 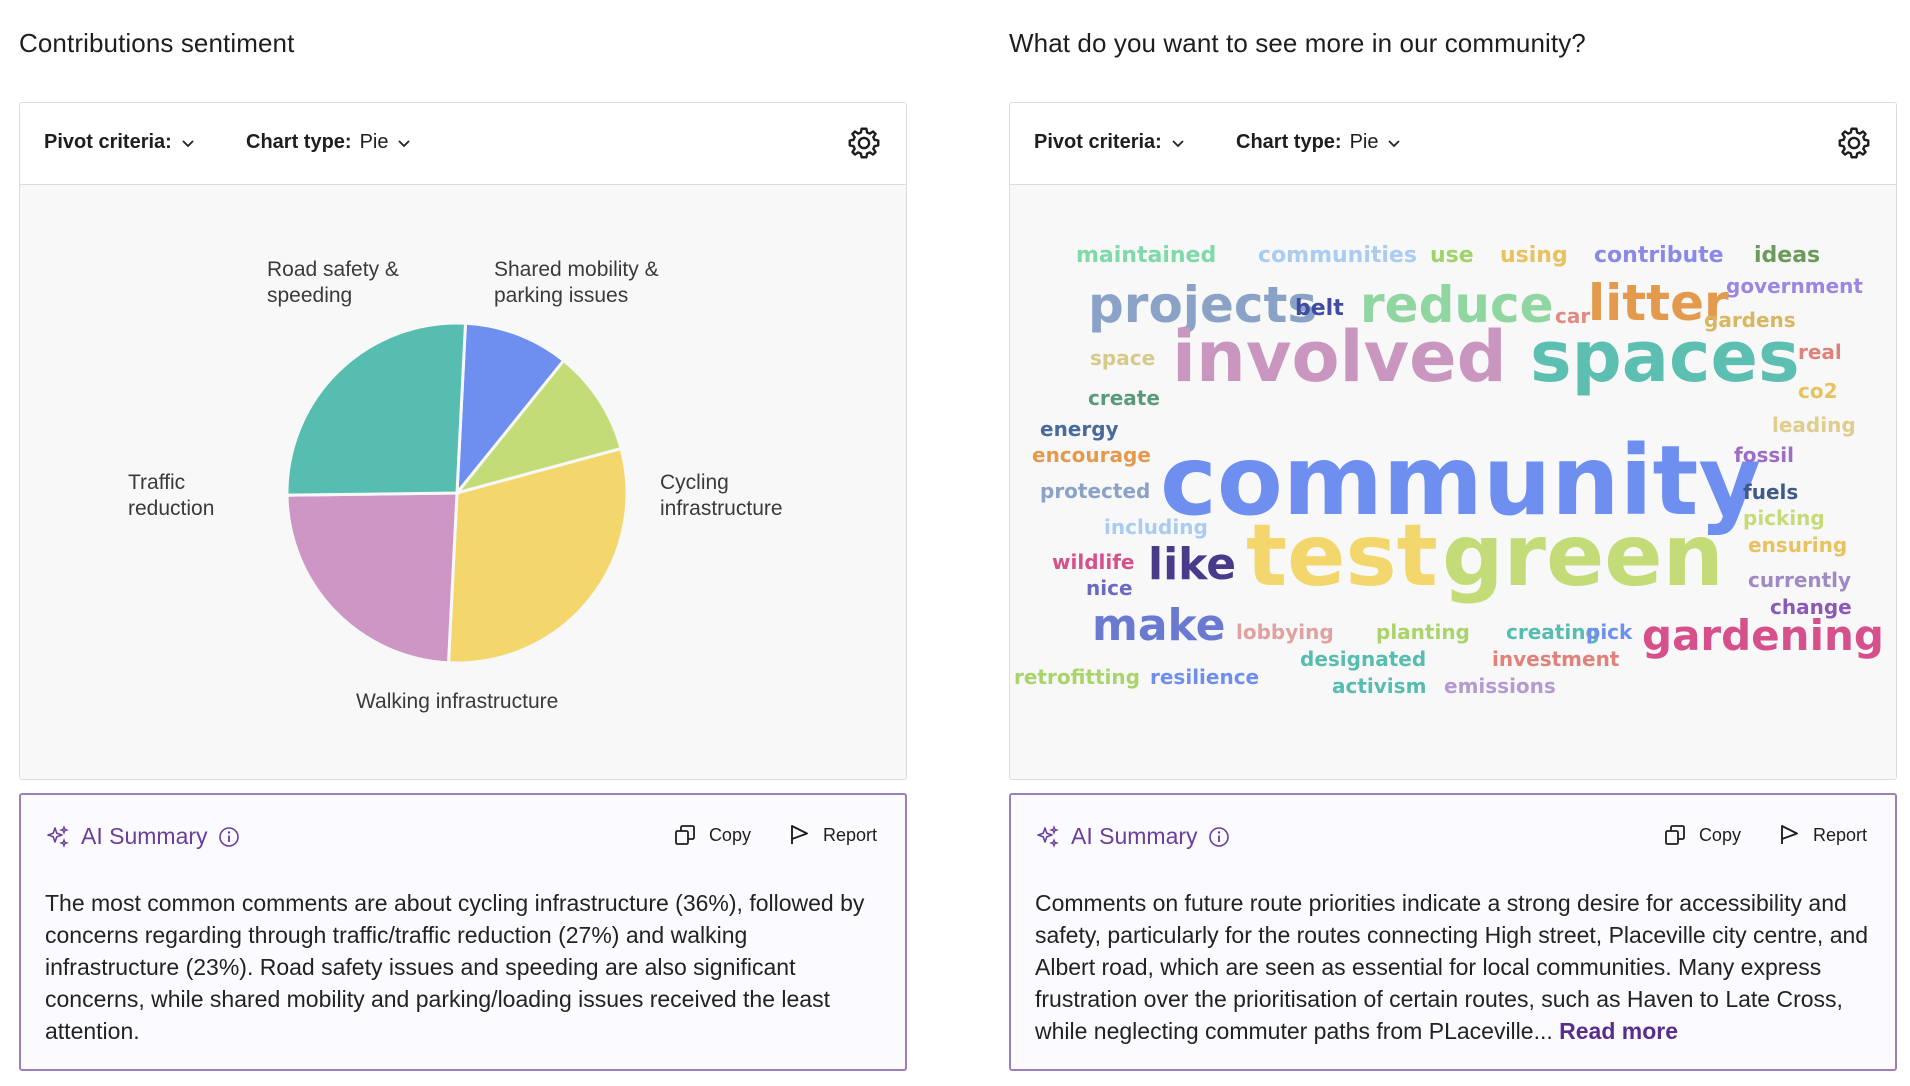 I want to click on word-cloud-term: creating, so click(x=1553, y=632).